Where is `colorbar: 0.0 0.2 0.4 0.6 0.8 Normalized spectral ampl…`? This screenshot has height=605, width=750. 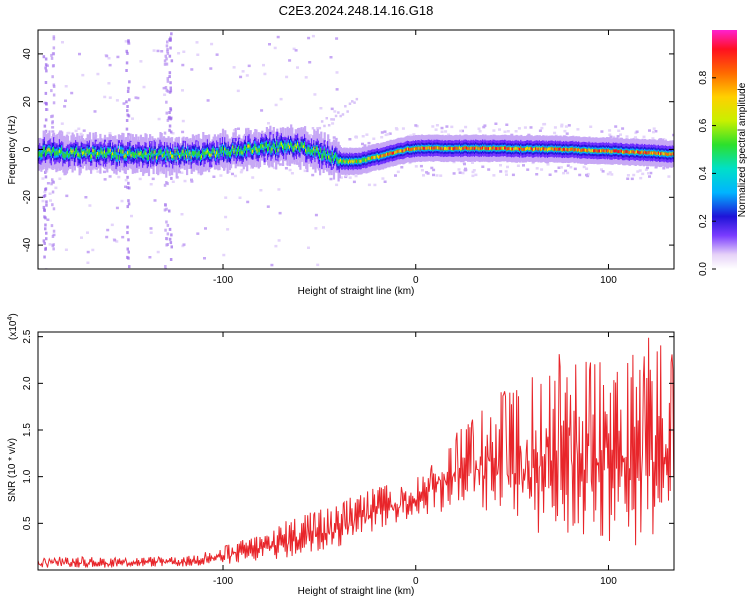
colorbar: 0.0 0.2 0.4 0.6 0.8 Normalized spectral ampl… is located at coordinates (723, 153).